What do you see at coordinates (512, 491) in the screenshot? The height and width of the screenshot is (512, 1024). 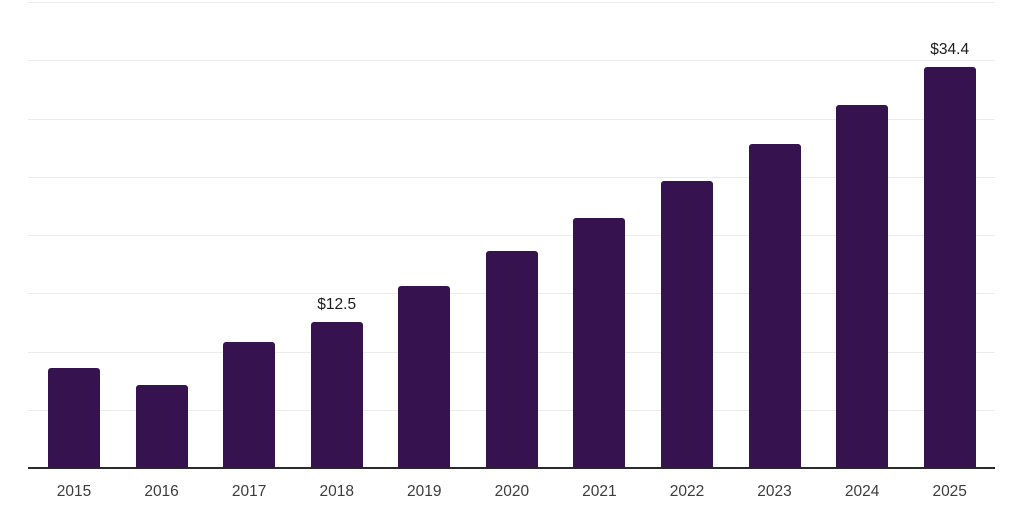 I see `x-tick-label-2020: 2020` at bounding box center [512, 491].